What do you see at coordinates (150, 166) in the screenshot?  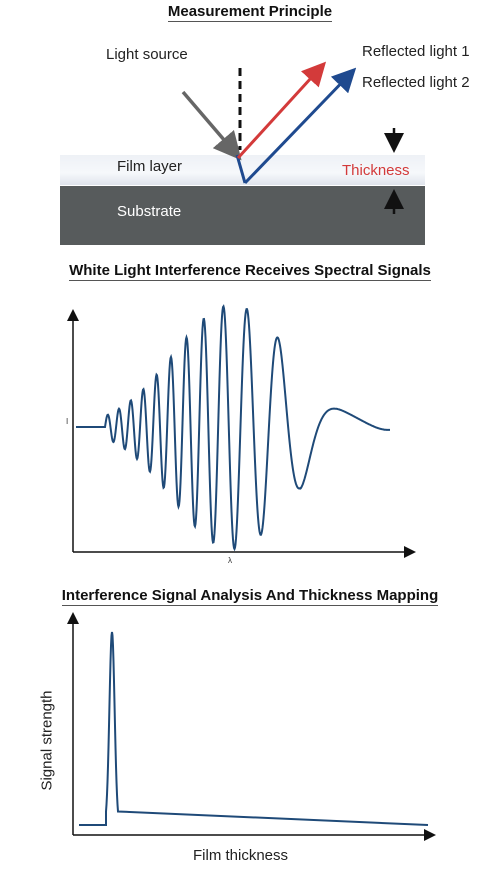 I see `film-layer-label: Film layer` at bounding box center [150, 166].